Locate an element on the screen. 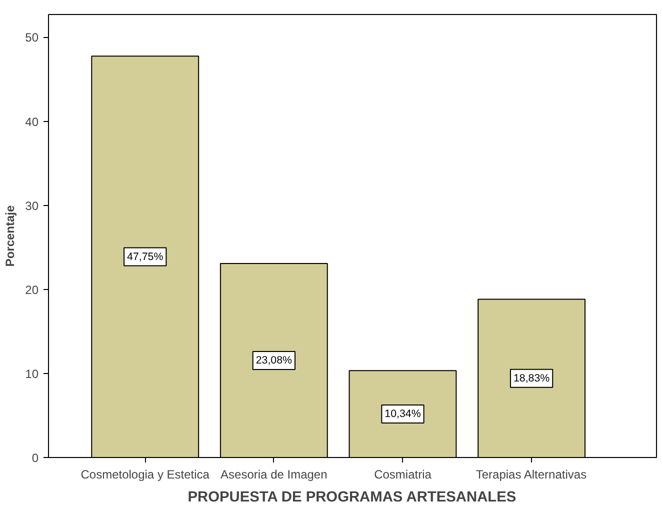 This screenshot has width=662, height=508. y-tick-label: 0 is located at coordinates (35, 458).